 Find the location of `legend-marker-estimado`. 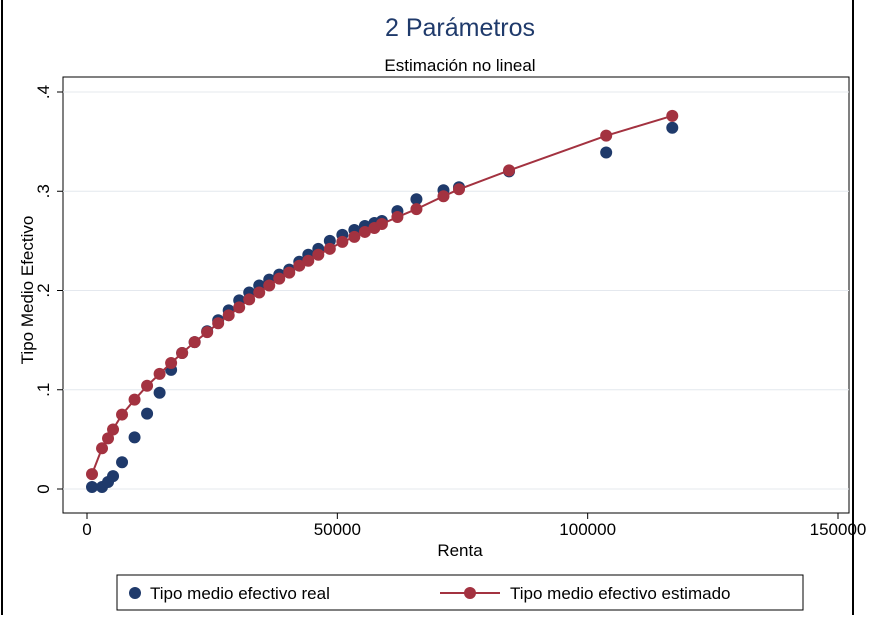

legend-marker-estimado is located at coordinates (470, 593).